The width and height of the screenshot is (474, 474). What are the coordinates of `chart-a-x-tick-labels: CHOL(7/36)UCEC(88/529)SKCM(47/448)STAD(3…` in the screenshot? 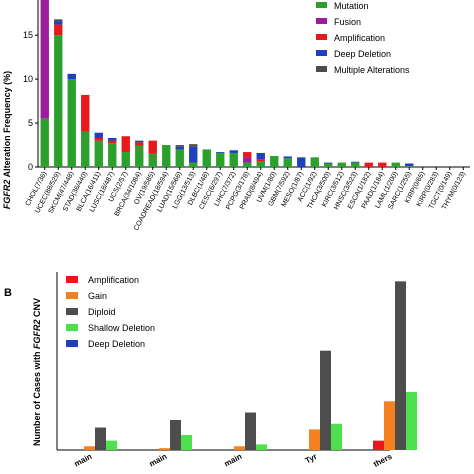 It's located at (246, 199).